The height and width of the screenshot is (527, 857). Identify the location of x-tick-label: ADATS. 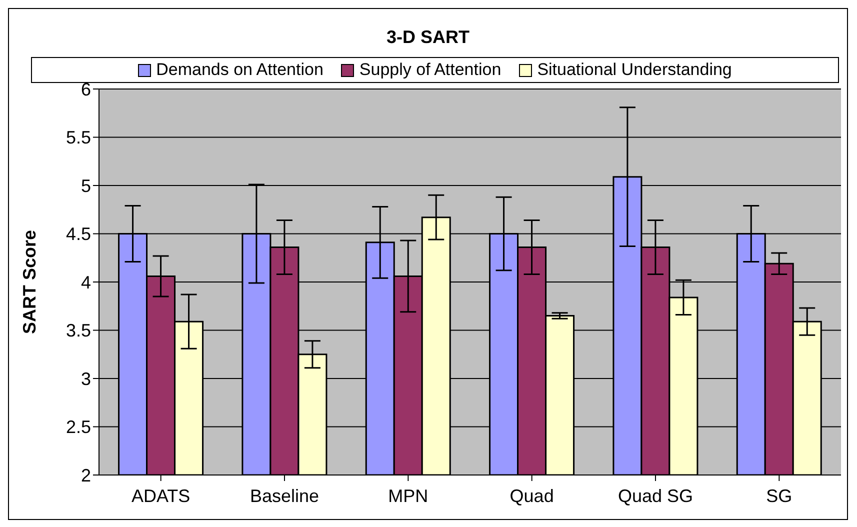
(160, 496).